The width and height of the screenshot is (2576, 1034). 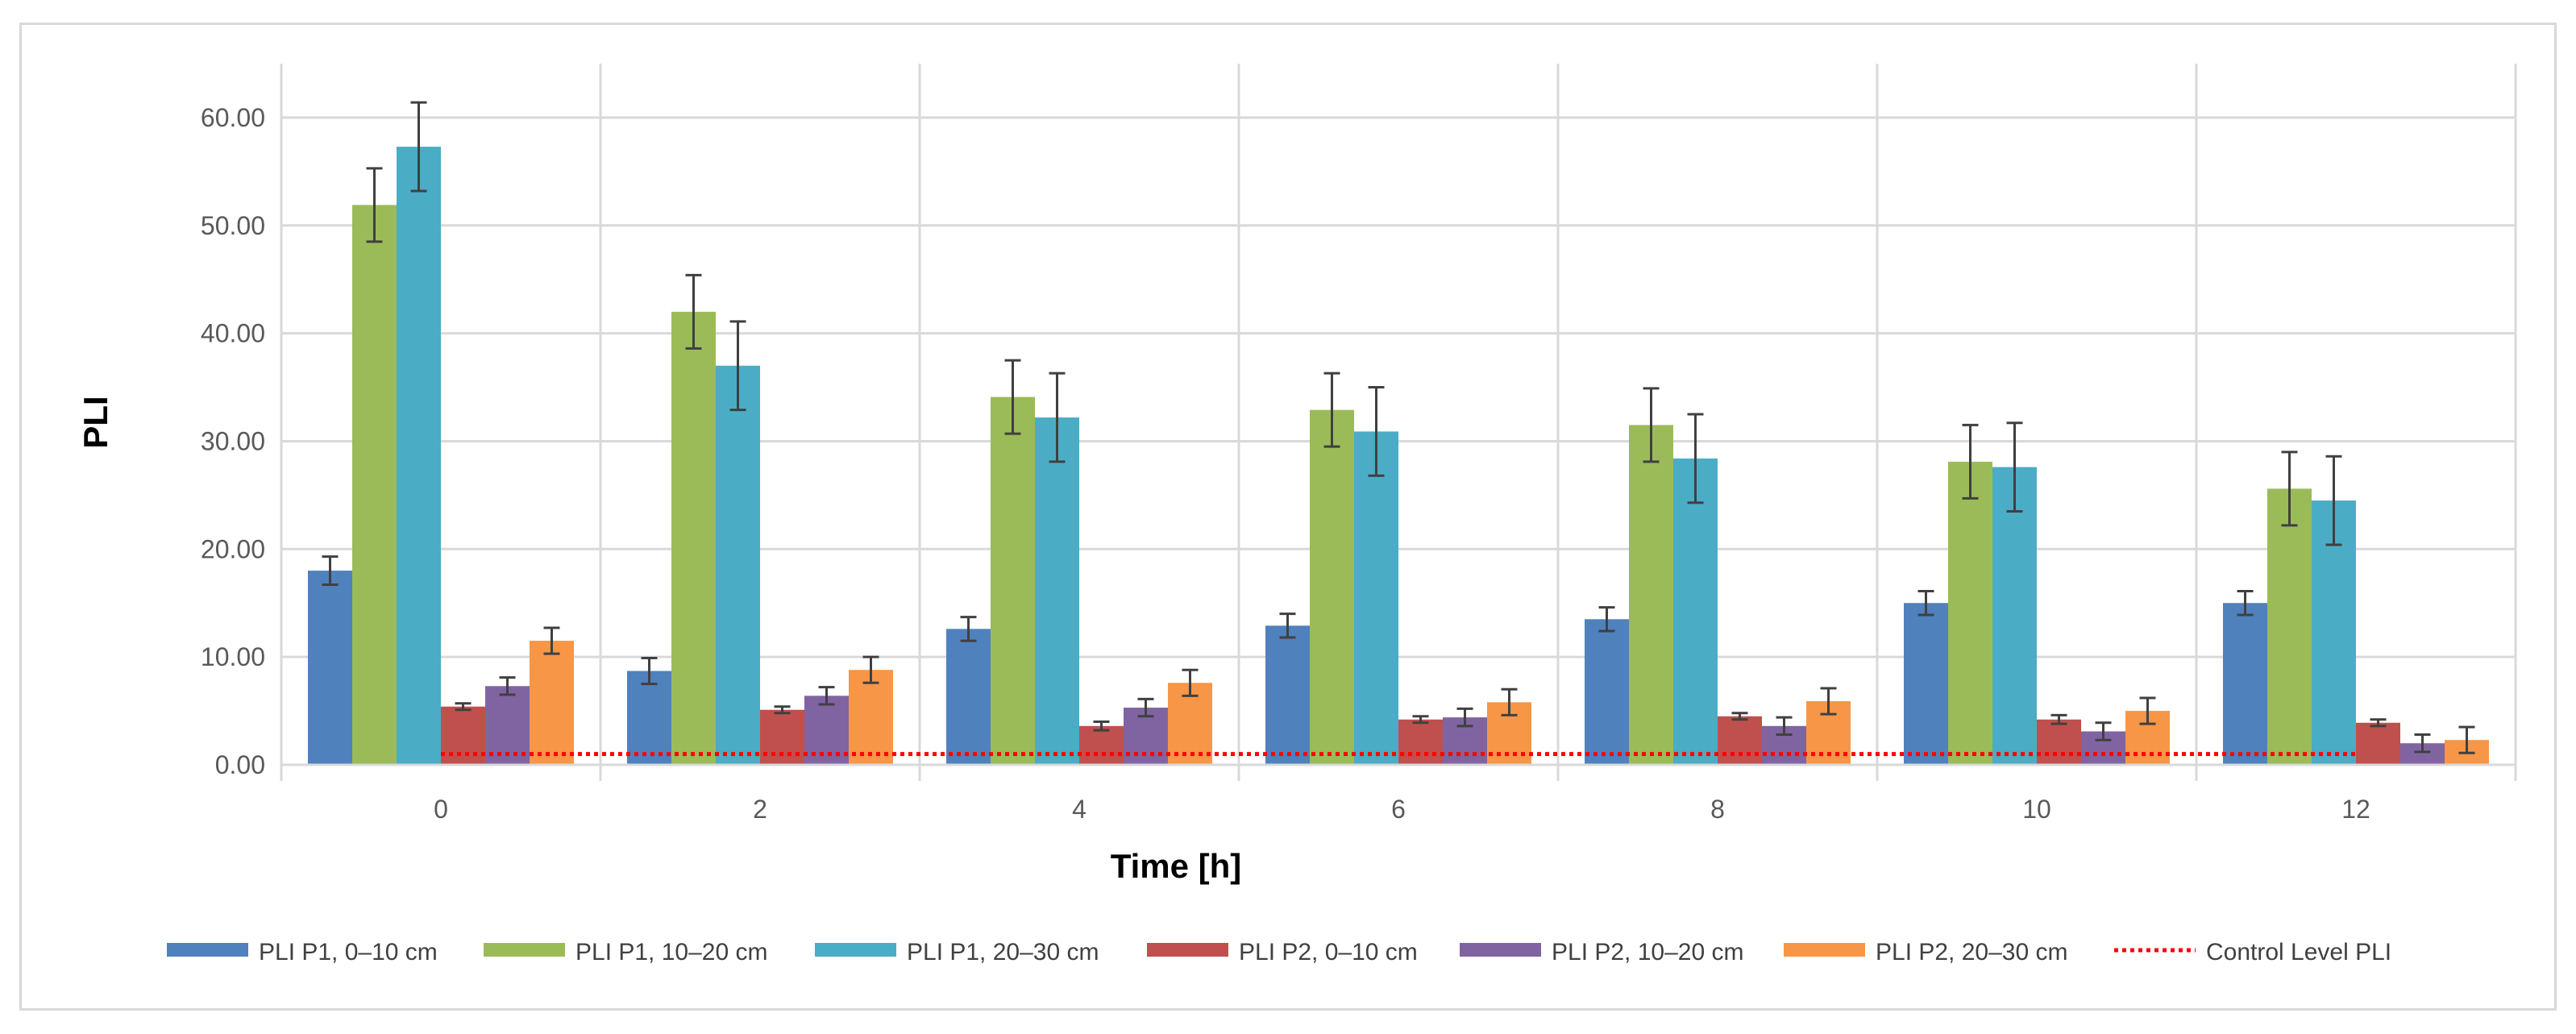 I want to click on legend-label: PLI P1, 10–20 cm, so click(x=671, y=952).